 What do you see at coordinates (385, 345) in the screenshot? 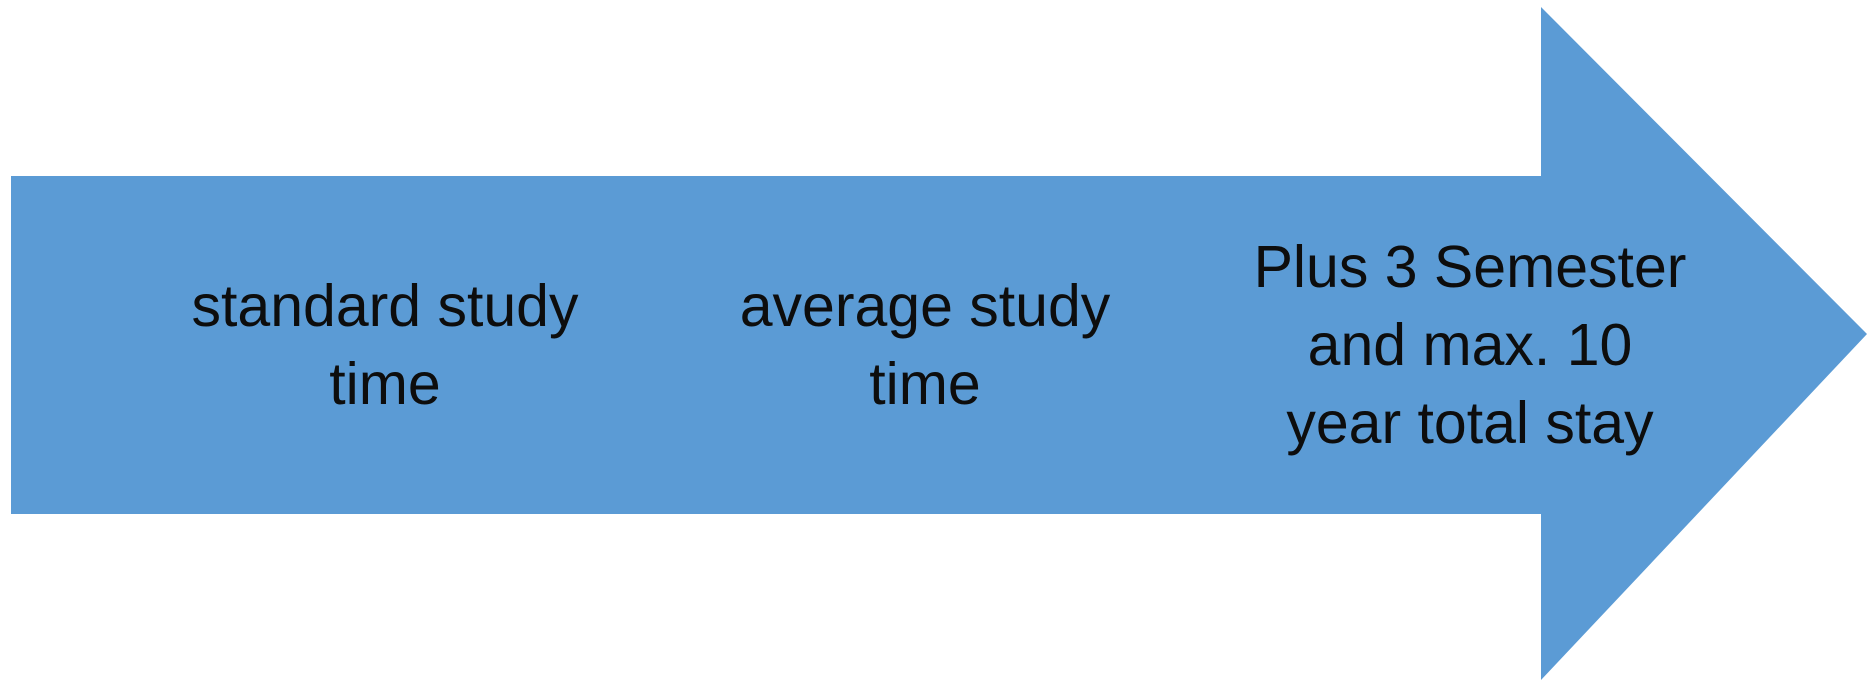
I see `step-label-standard-study-time: standard study time` at bounding box center [385, 345].